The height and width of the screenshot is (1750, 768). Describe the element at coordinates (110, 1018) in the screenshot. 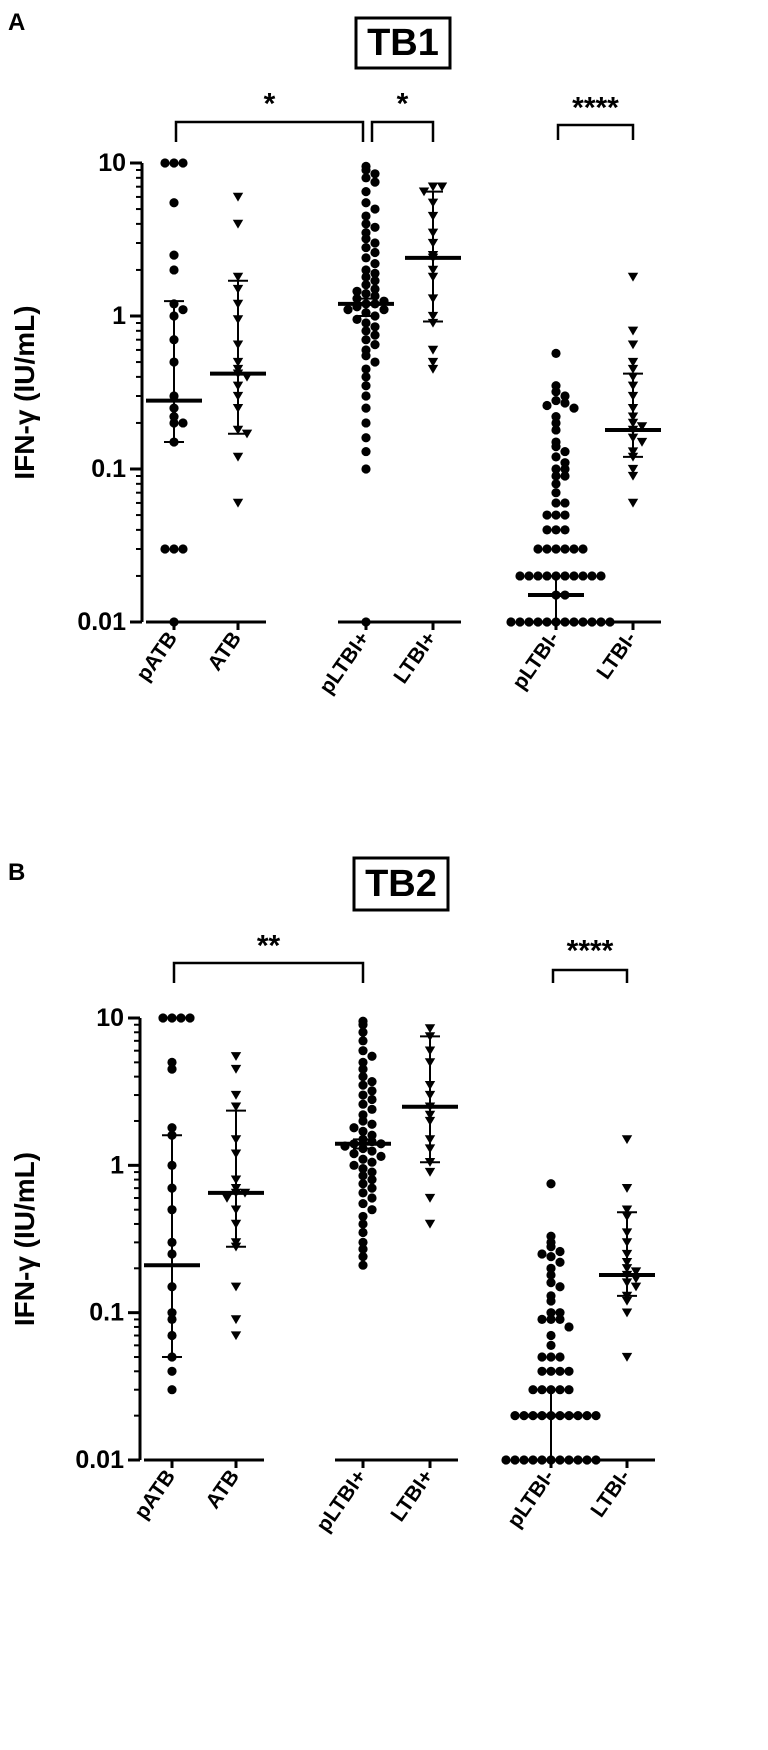

I see `y-tick-label: 10` at that location.